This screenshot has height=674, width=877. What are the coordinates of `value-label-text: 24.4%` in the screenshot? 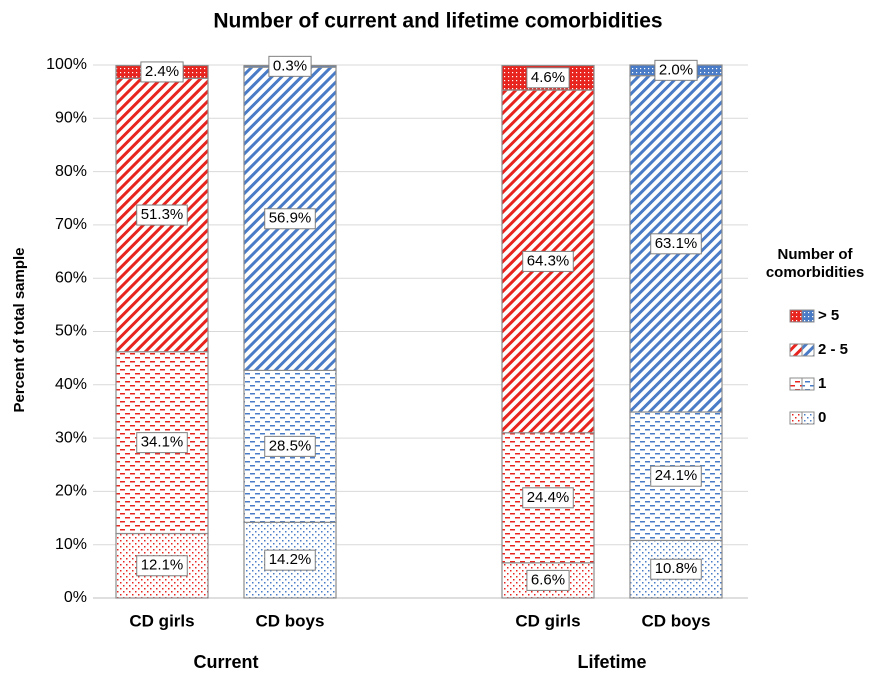 It's located at (548, 497).